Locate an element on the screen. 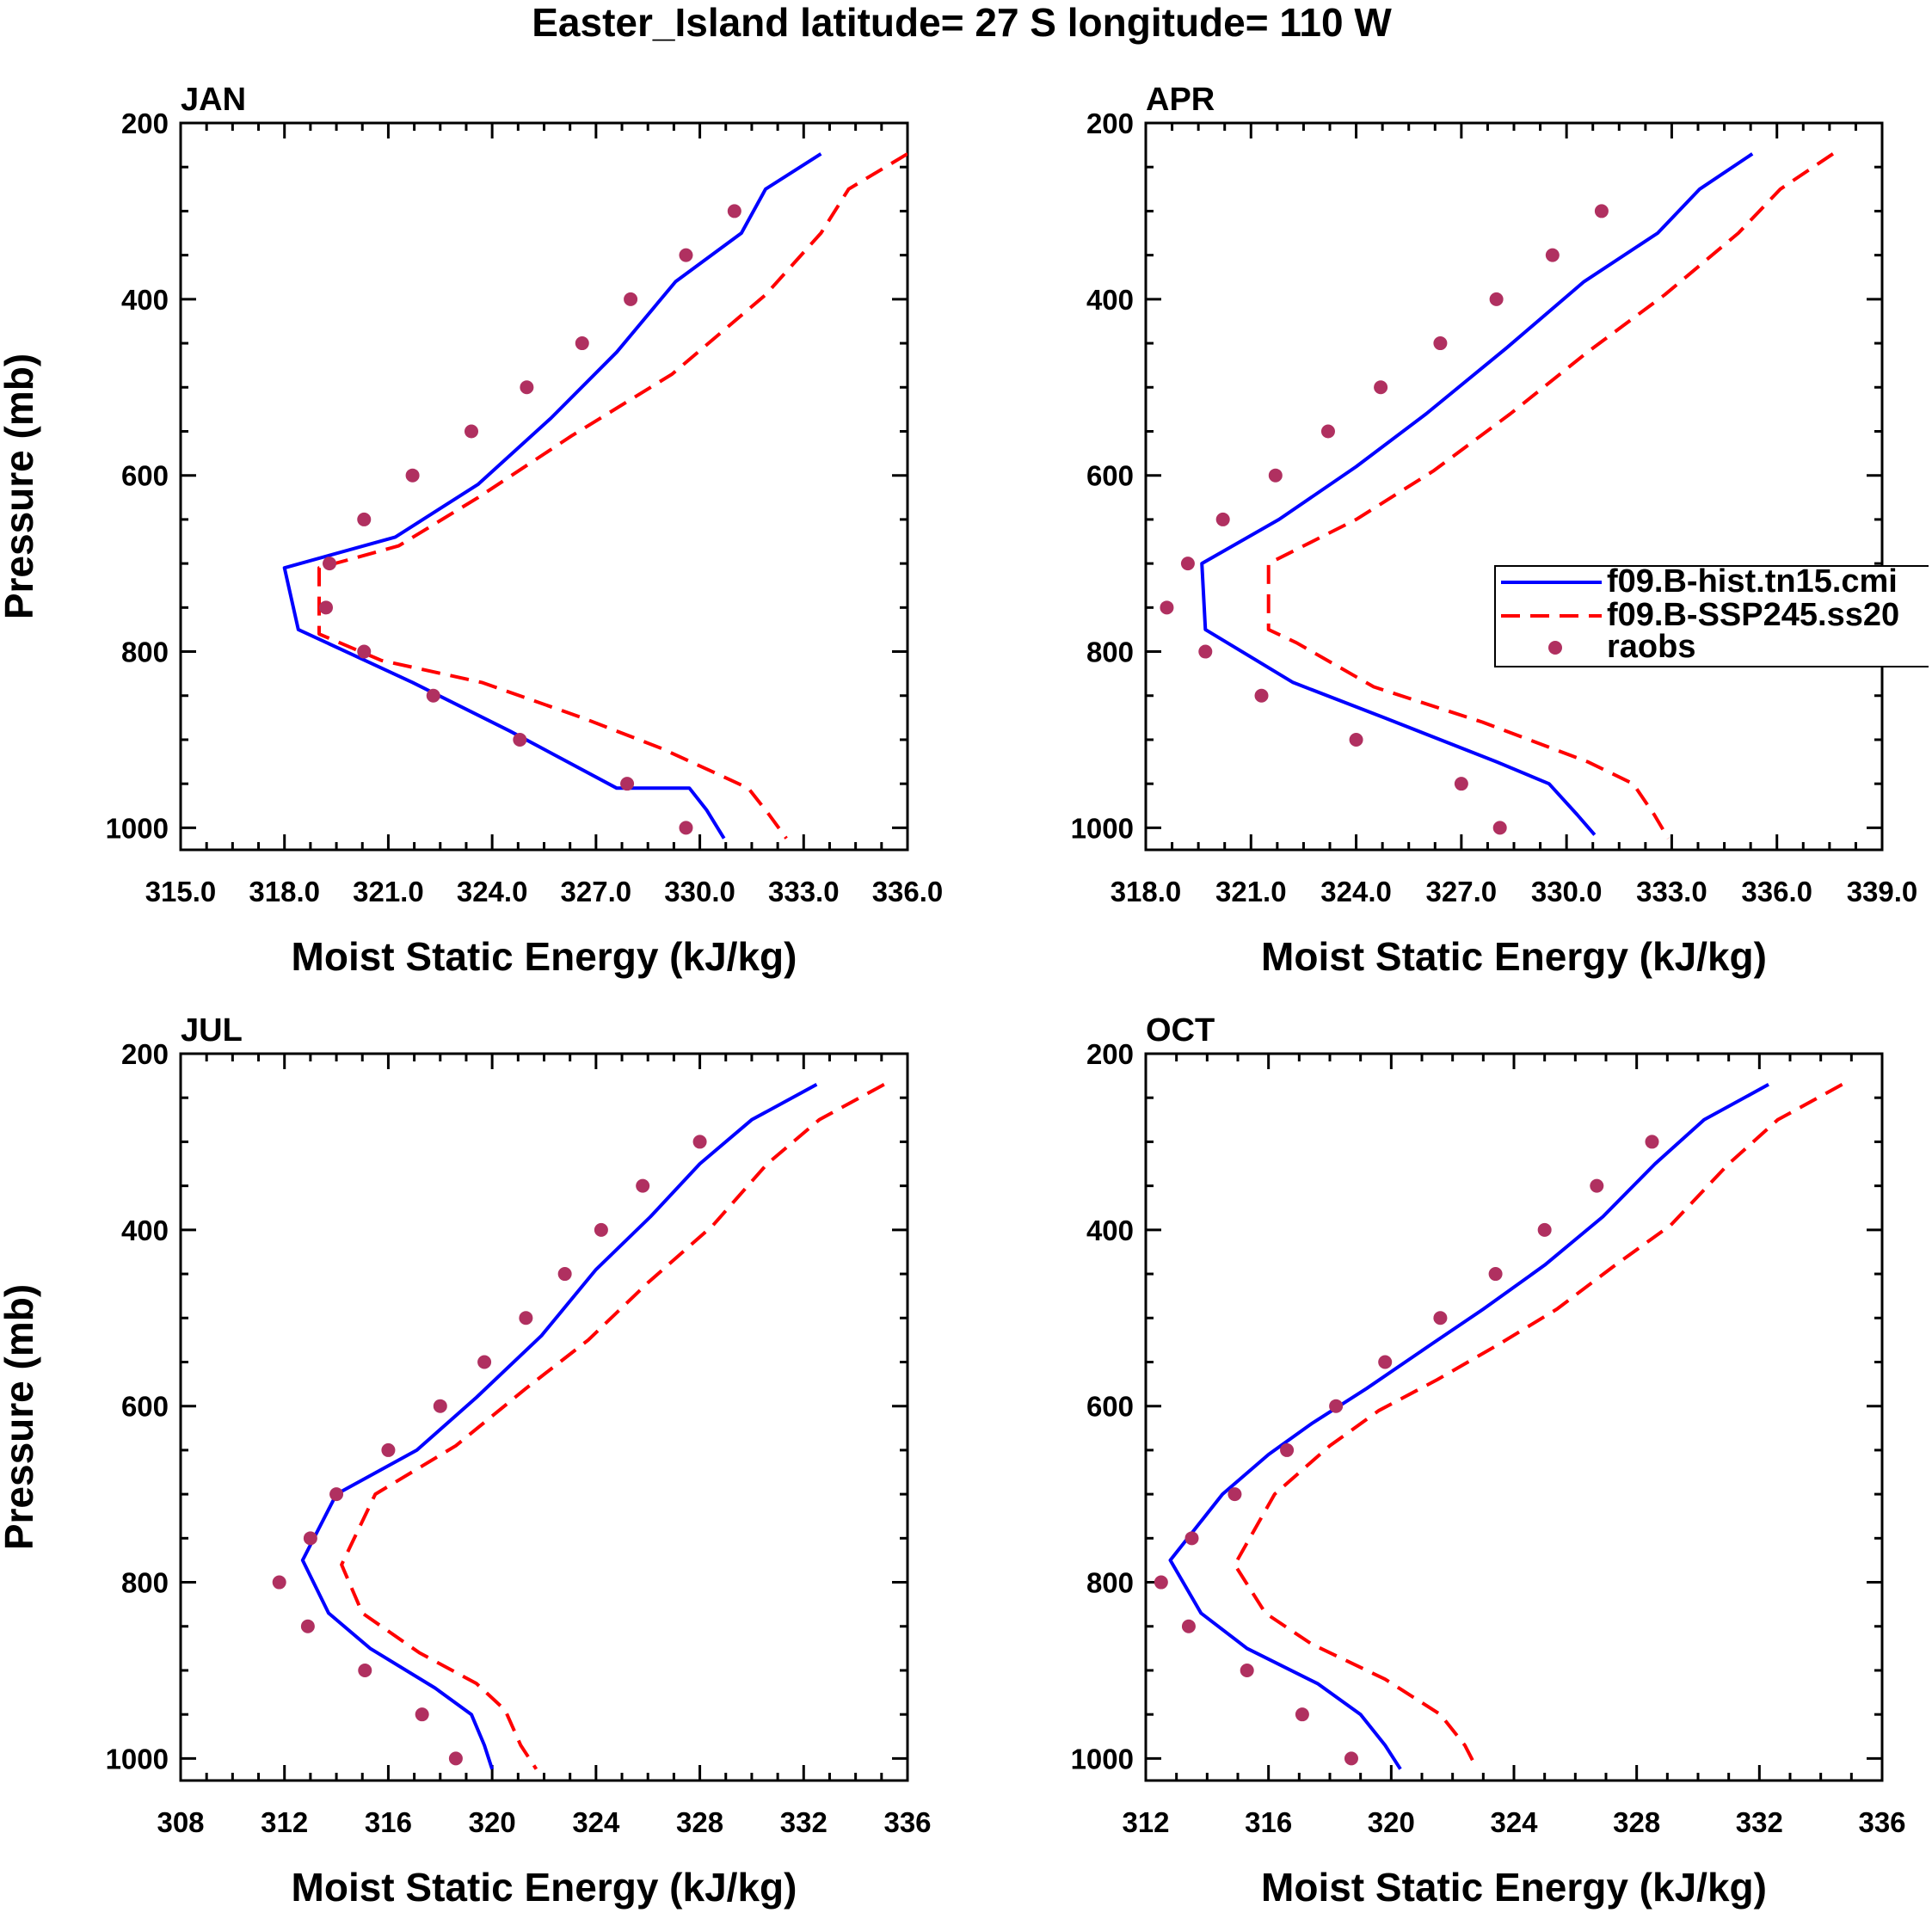  x-tick-label: 312 is located at coordinates (1145, 1822).